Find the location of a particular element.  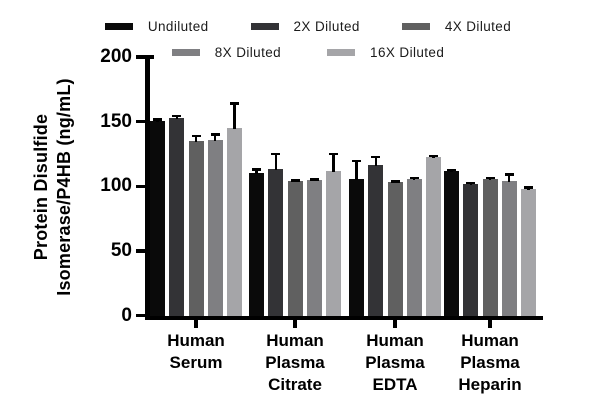

legend-label: 4X Diluted is located at coordinates (478, 26).